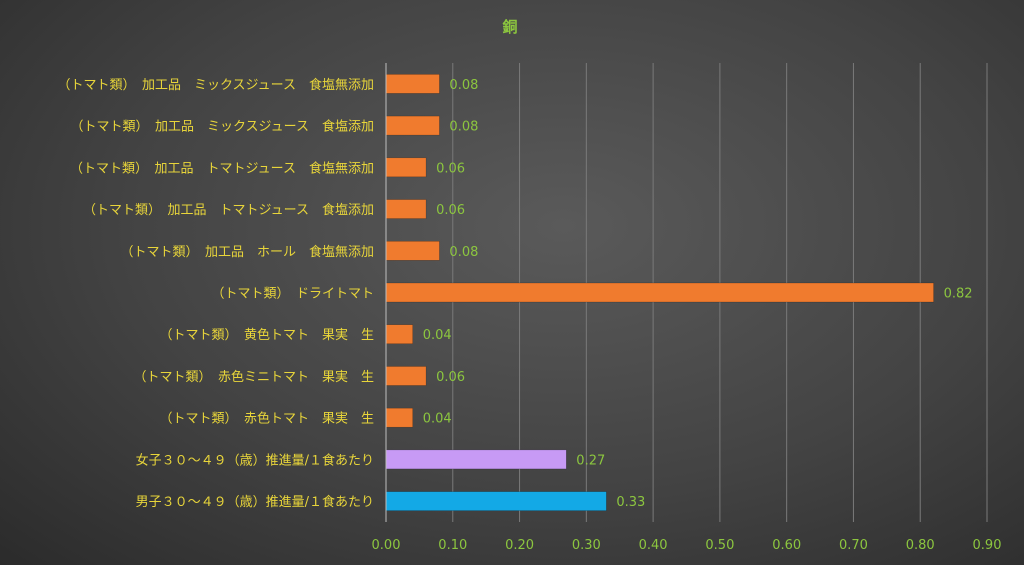 This screenshot has width=1024, height=565. I want to click on x-tick-label: 0.30, so click(586, 545).